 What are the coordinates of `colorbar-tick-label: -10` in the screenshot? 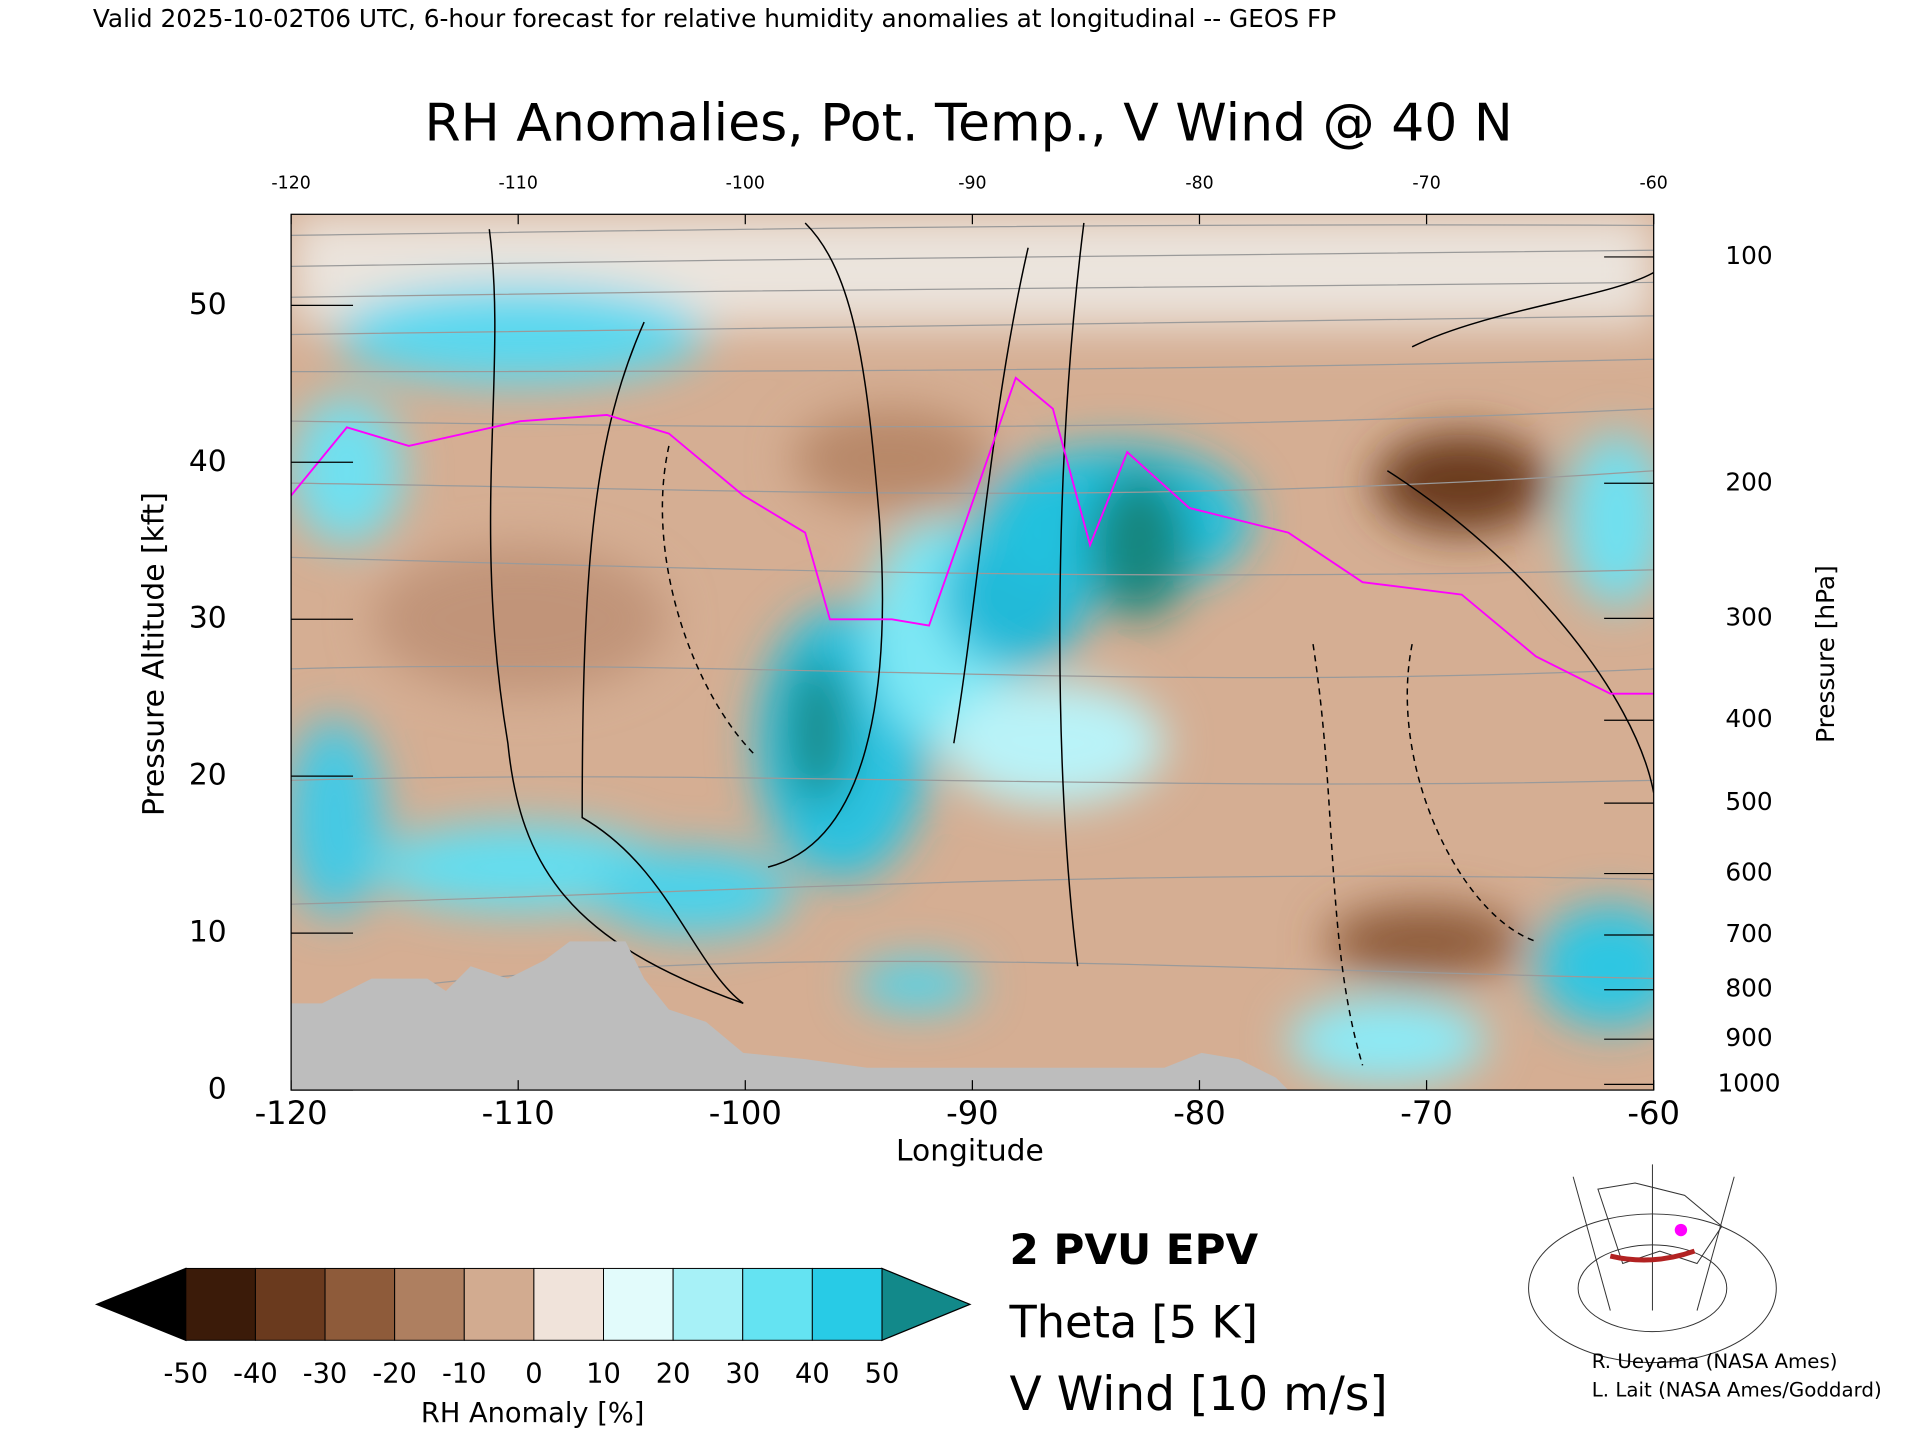 It's located at (464, 1373).